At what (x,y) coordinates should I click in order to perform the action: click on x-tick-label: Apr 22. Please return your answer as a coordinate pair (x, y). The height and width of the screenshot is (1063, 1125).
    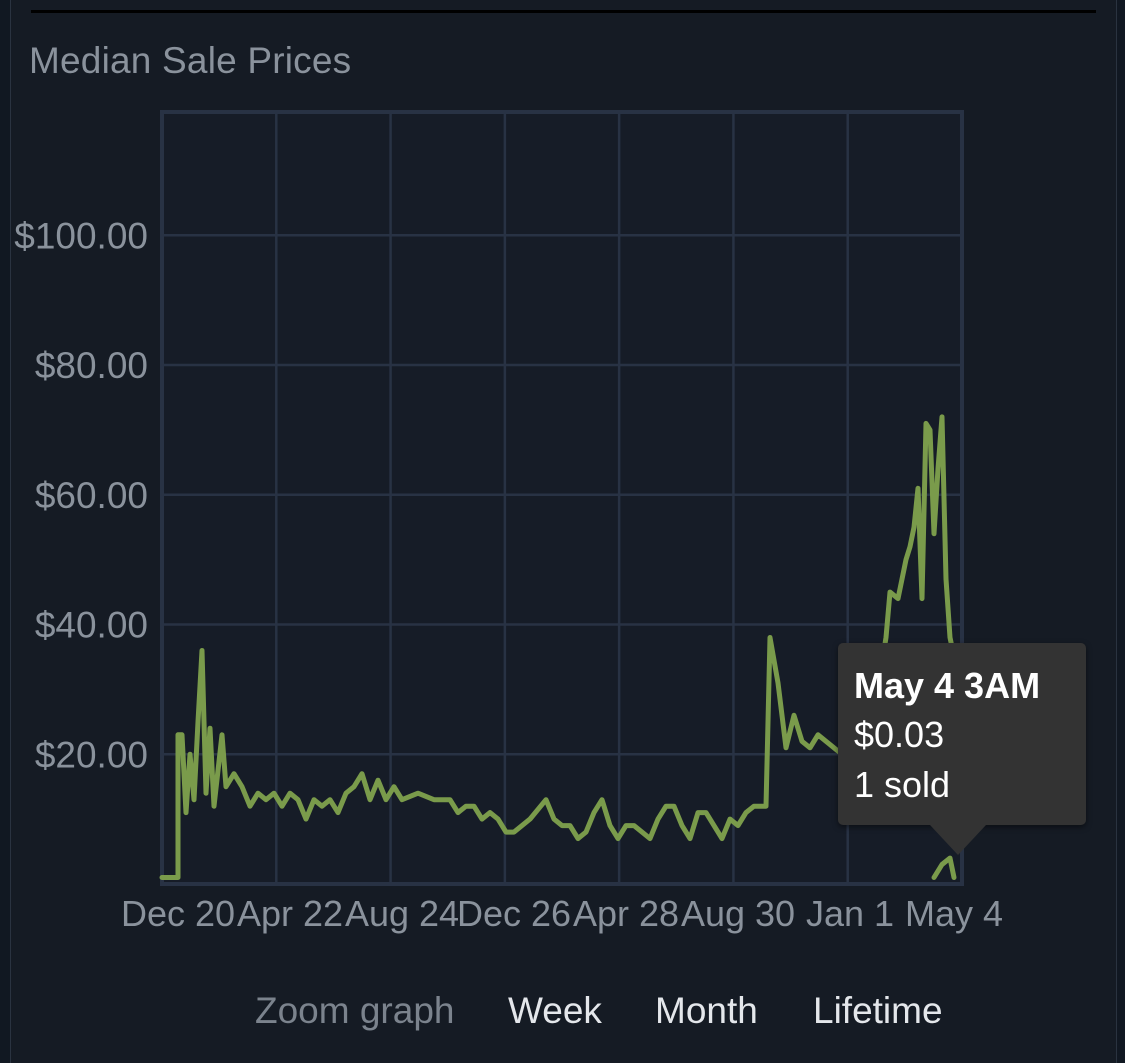
    Looking at the image, I should click on (290, 913).